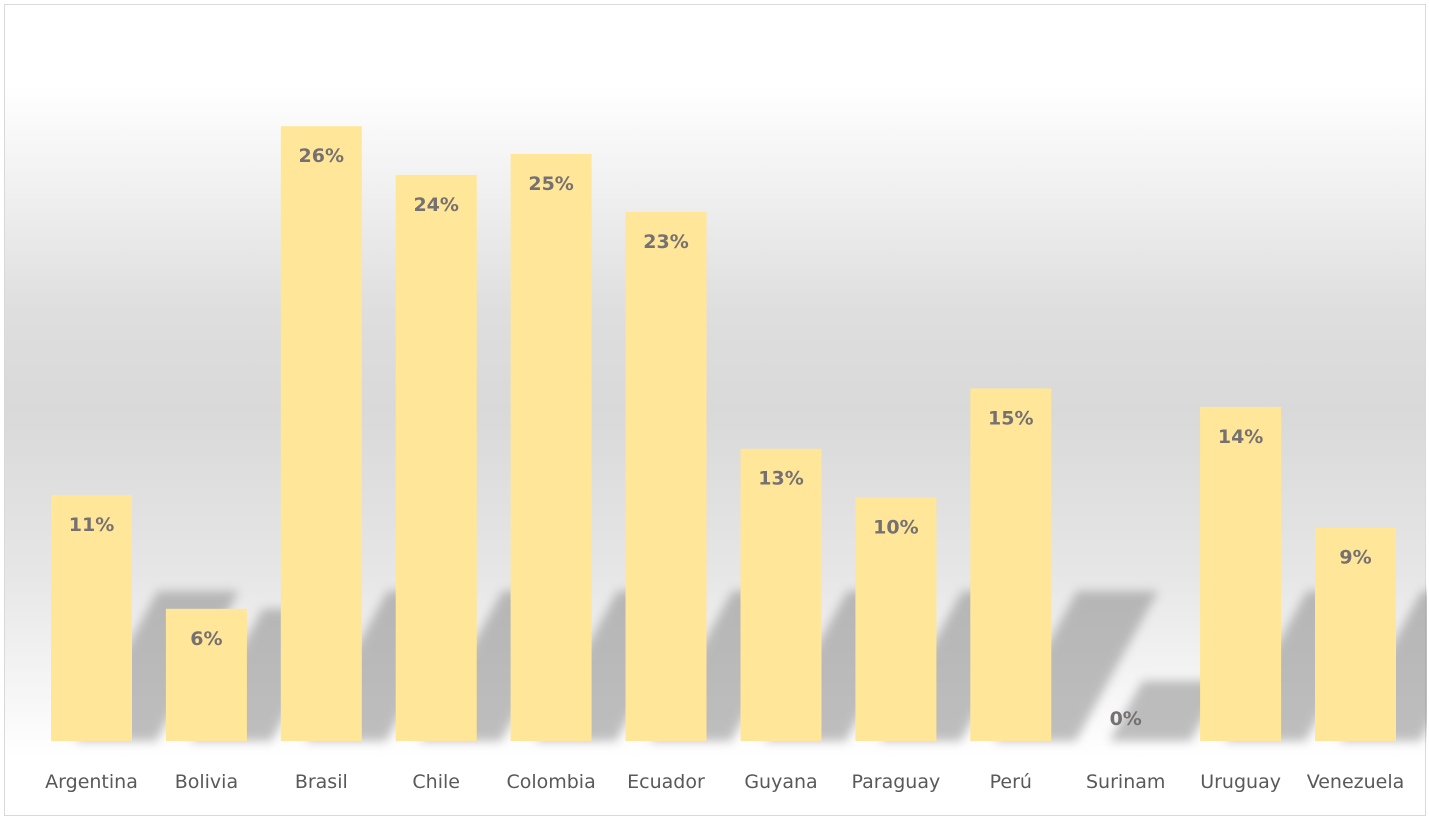 This screenshot has height=819, width=1429. I want to click on category-tick-label: Uruguay, so click(1240, 782).